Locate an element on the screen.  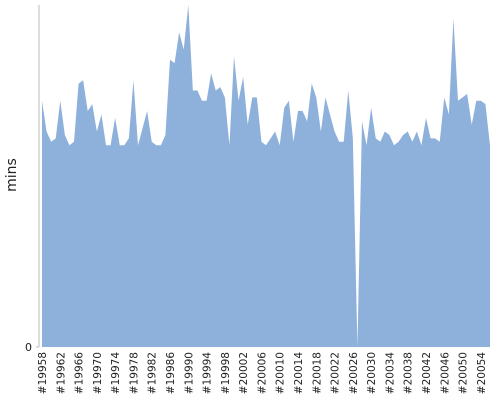
x-tick-label: #20042 is located at coordinates (427, 373).